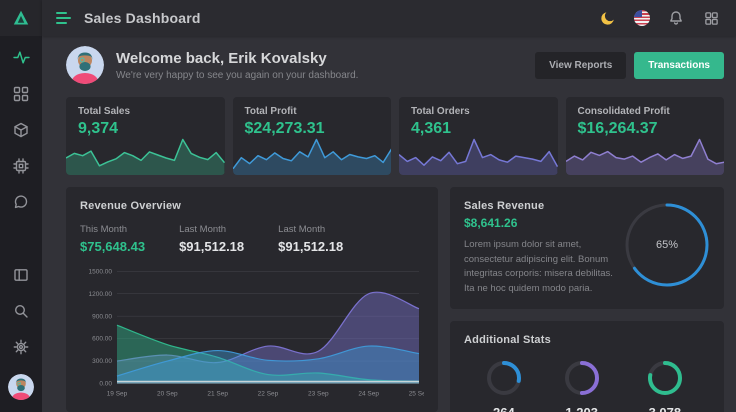  Describe the element at coordinates (664, 378) in the screenshot. I see `closed-deals-ring-chart` at that location.